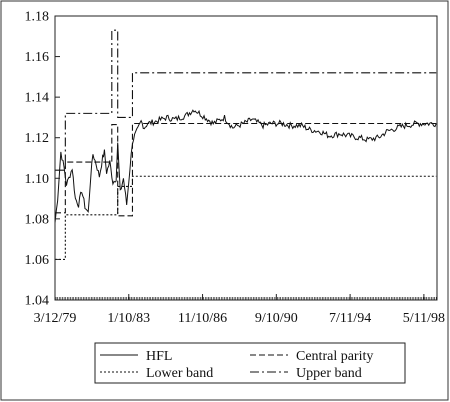  Describe the element at coordinates (159, 356) in the screenshot. I see `legend-label: HFL` at that location.